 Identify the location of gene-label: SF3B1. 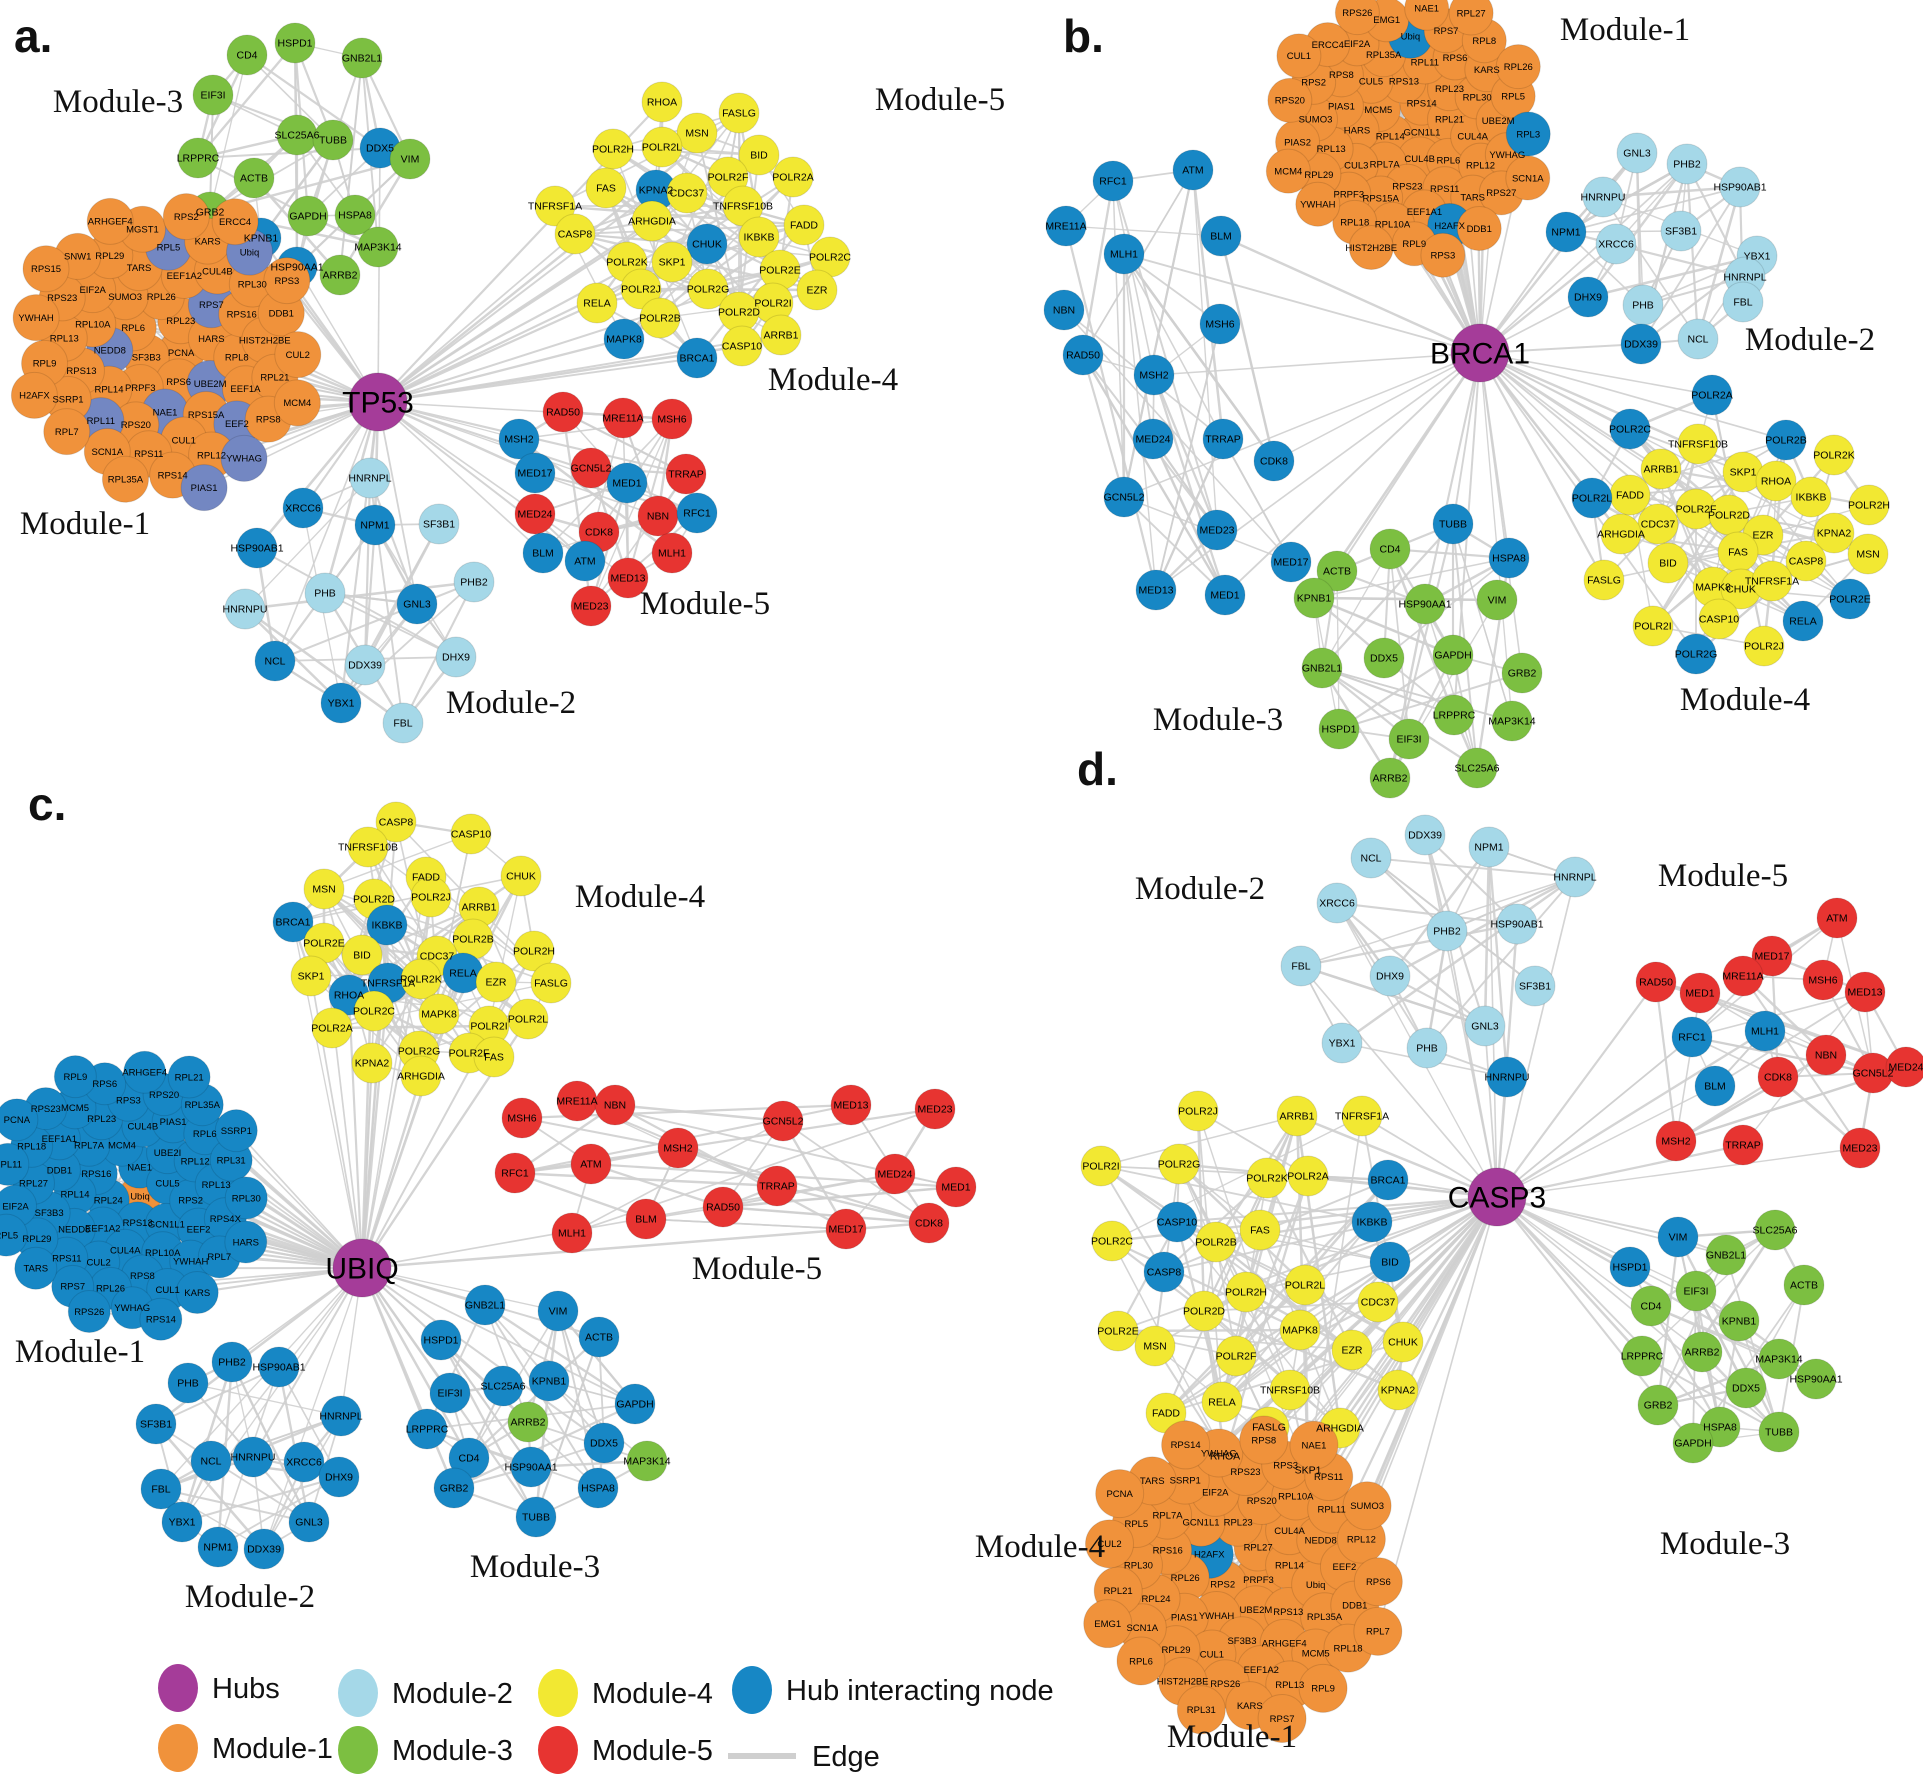
(1535, 987).